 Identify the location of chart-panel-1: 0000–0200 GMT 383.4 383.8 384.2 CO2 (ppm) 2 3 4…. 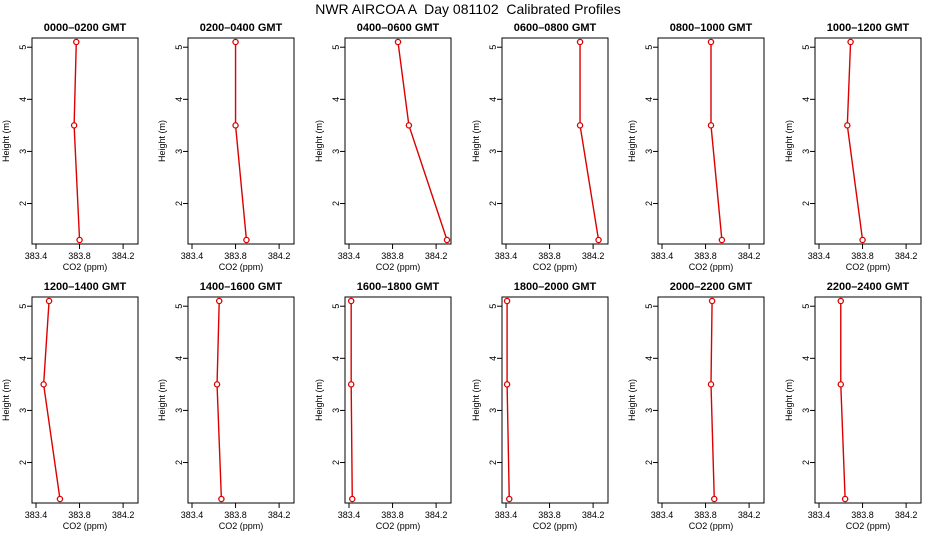
(70, 147).